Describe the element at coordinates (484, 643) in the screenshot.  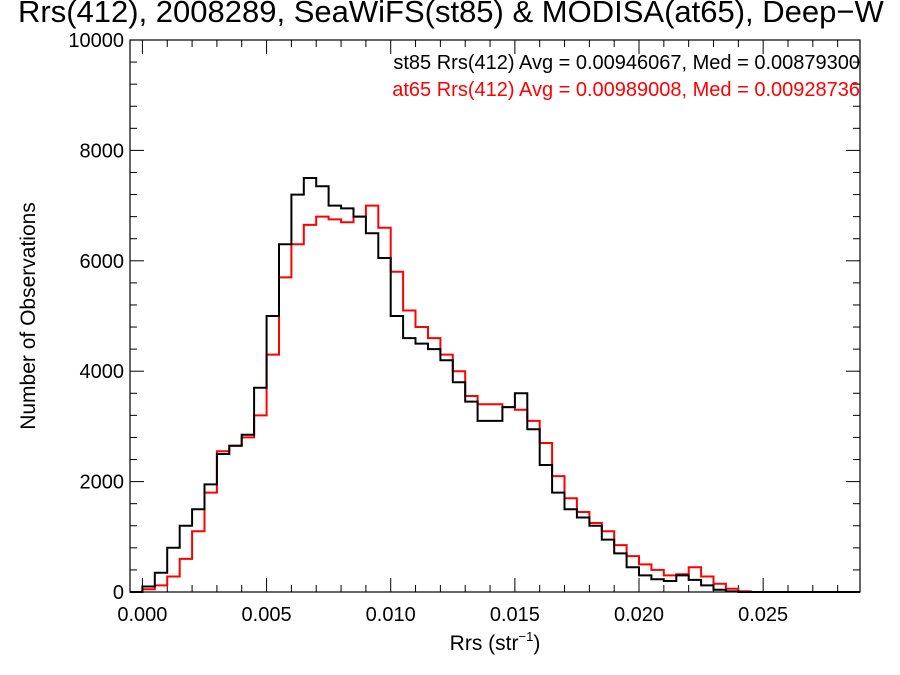
I see `x-axis-label-text: Rrs (str` at that location.